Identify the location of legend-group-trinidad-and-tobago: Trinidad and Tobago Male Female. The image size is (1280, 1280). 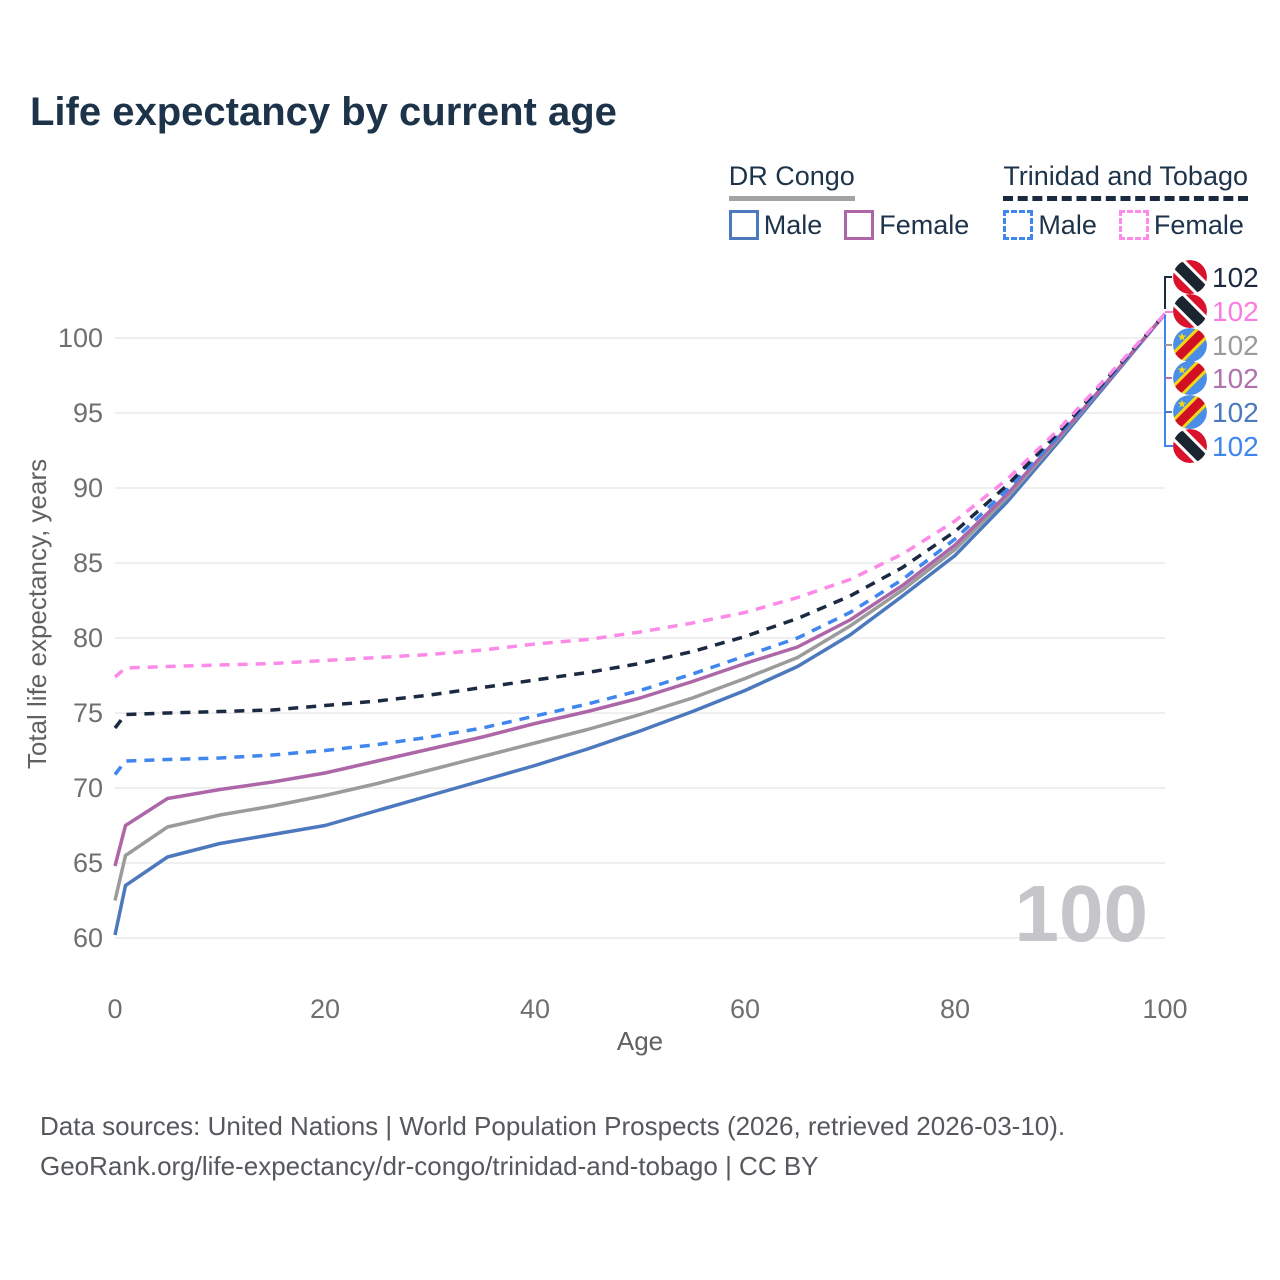
(1125, 201).